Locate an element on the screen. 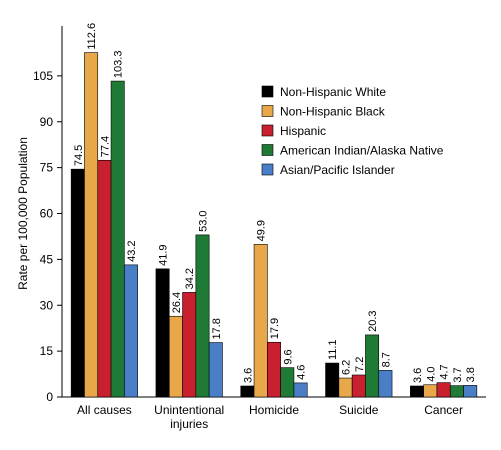 The image size is (501, 450). x-tick-label-line: Cancer is located at coordinates (443, 410).